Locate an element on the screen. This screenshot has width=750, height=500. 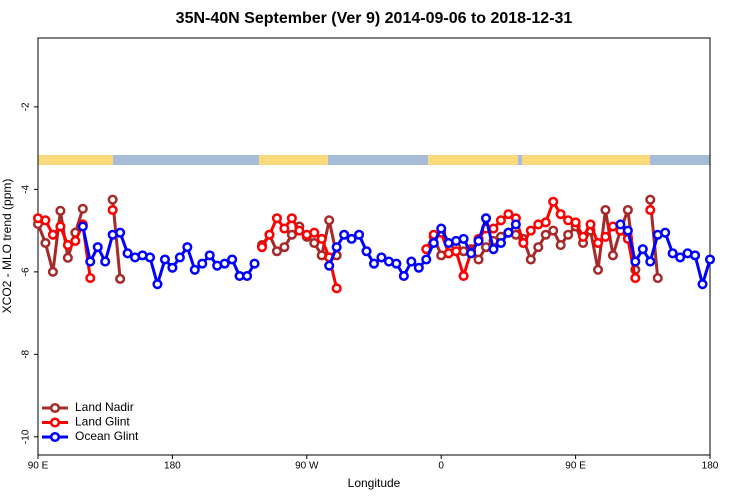
ocean-band is located at coordinates (374, 160).